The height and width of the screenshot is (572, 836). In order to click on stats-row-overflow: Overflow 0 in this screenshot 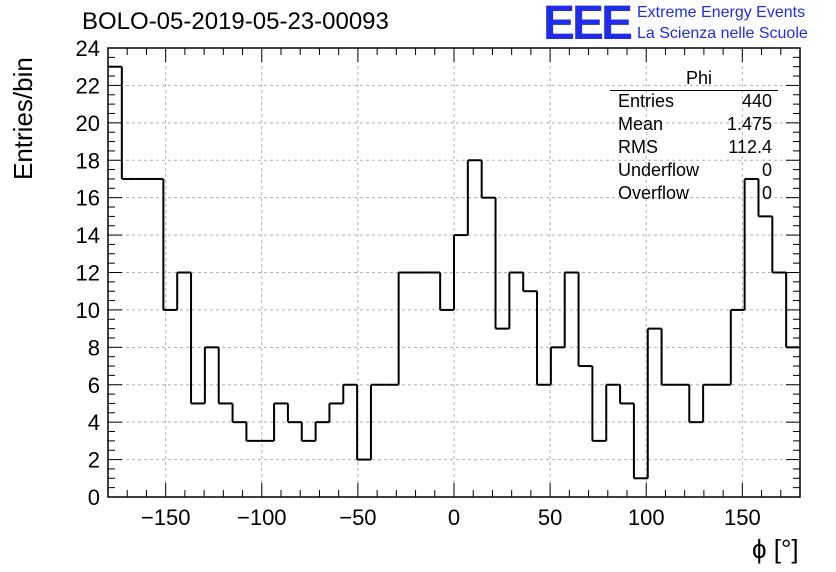, I will do `click(694, 194)`.